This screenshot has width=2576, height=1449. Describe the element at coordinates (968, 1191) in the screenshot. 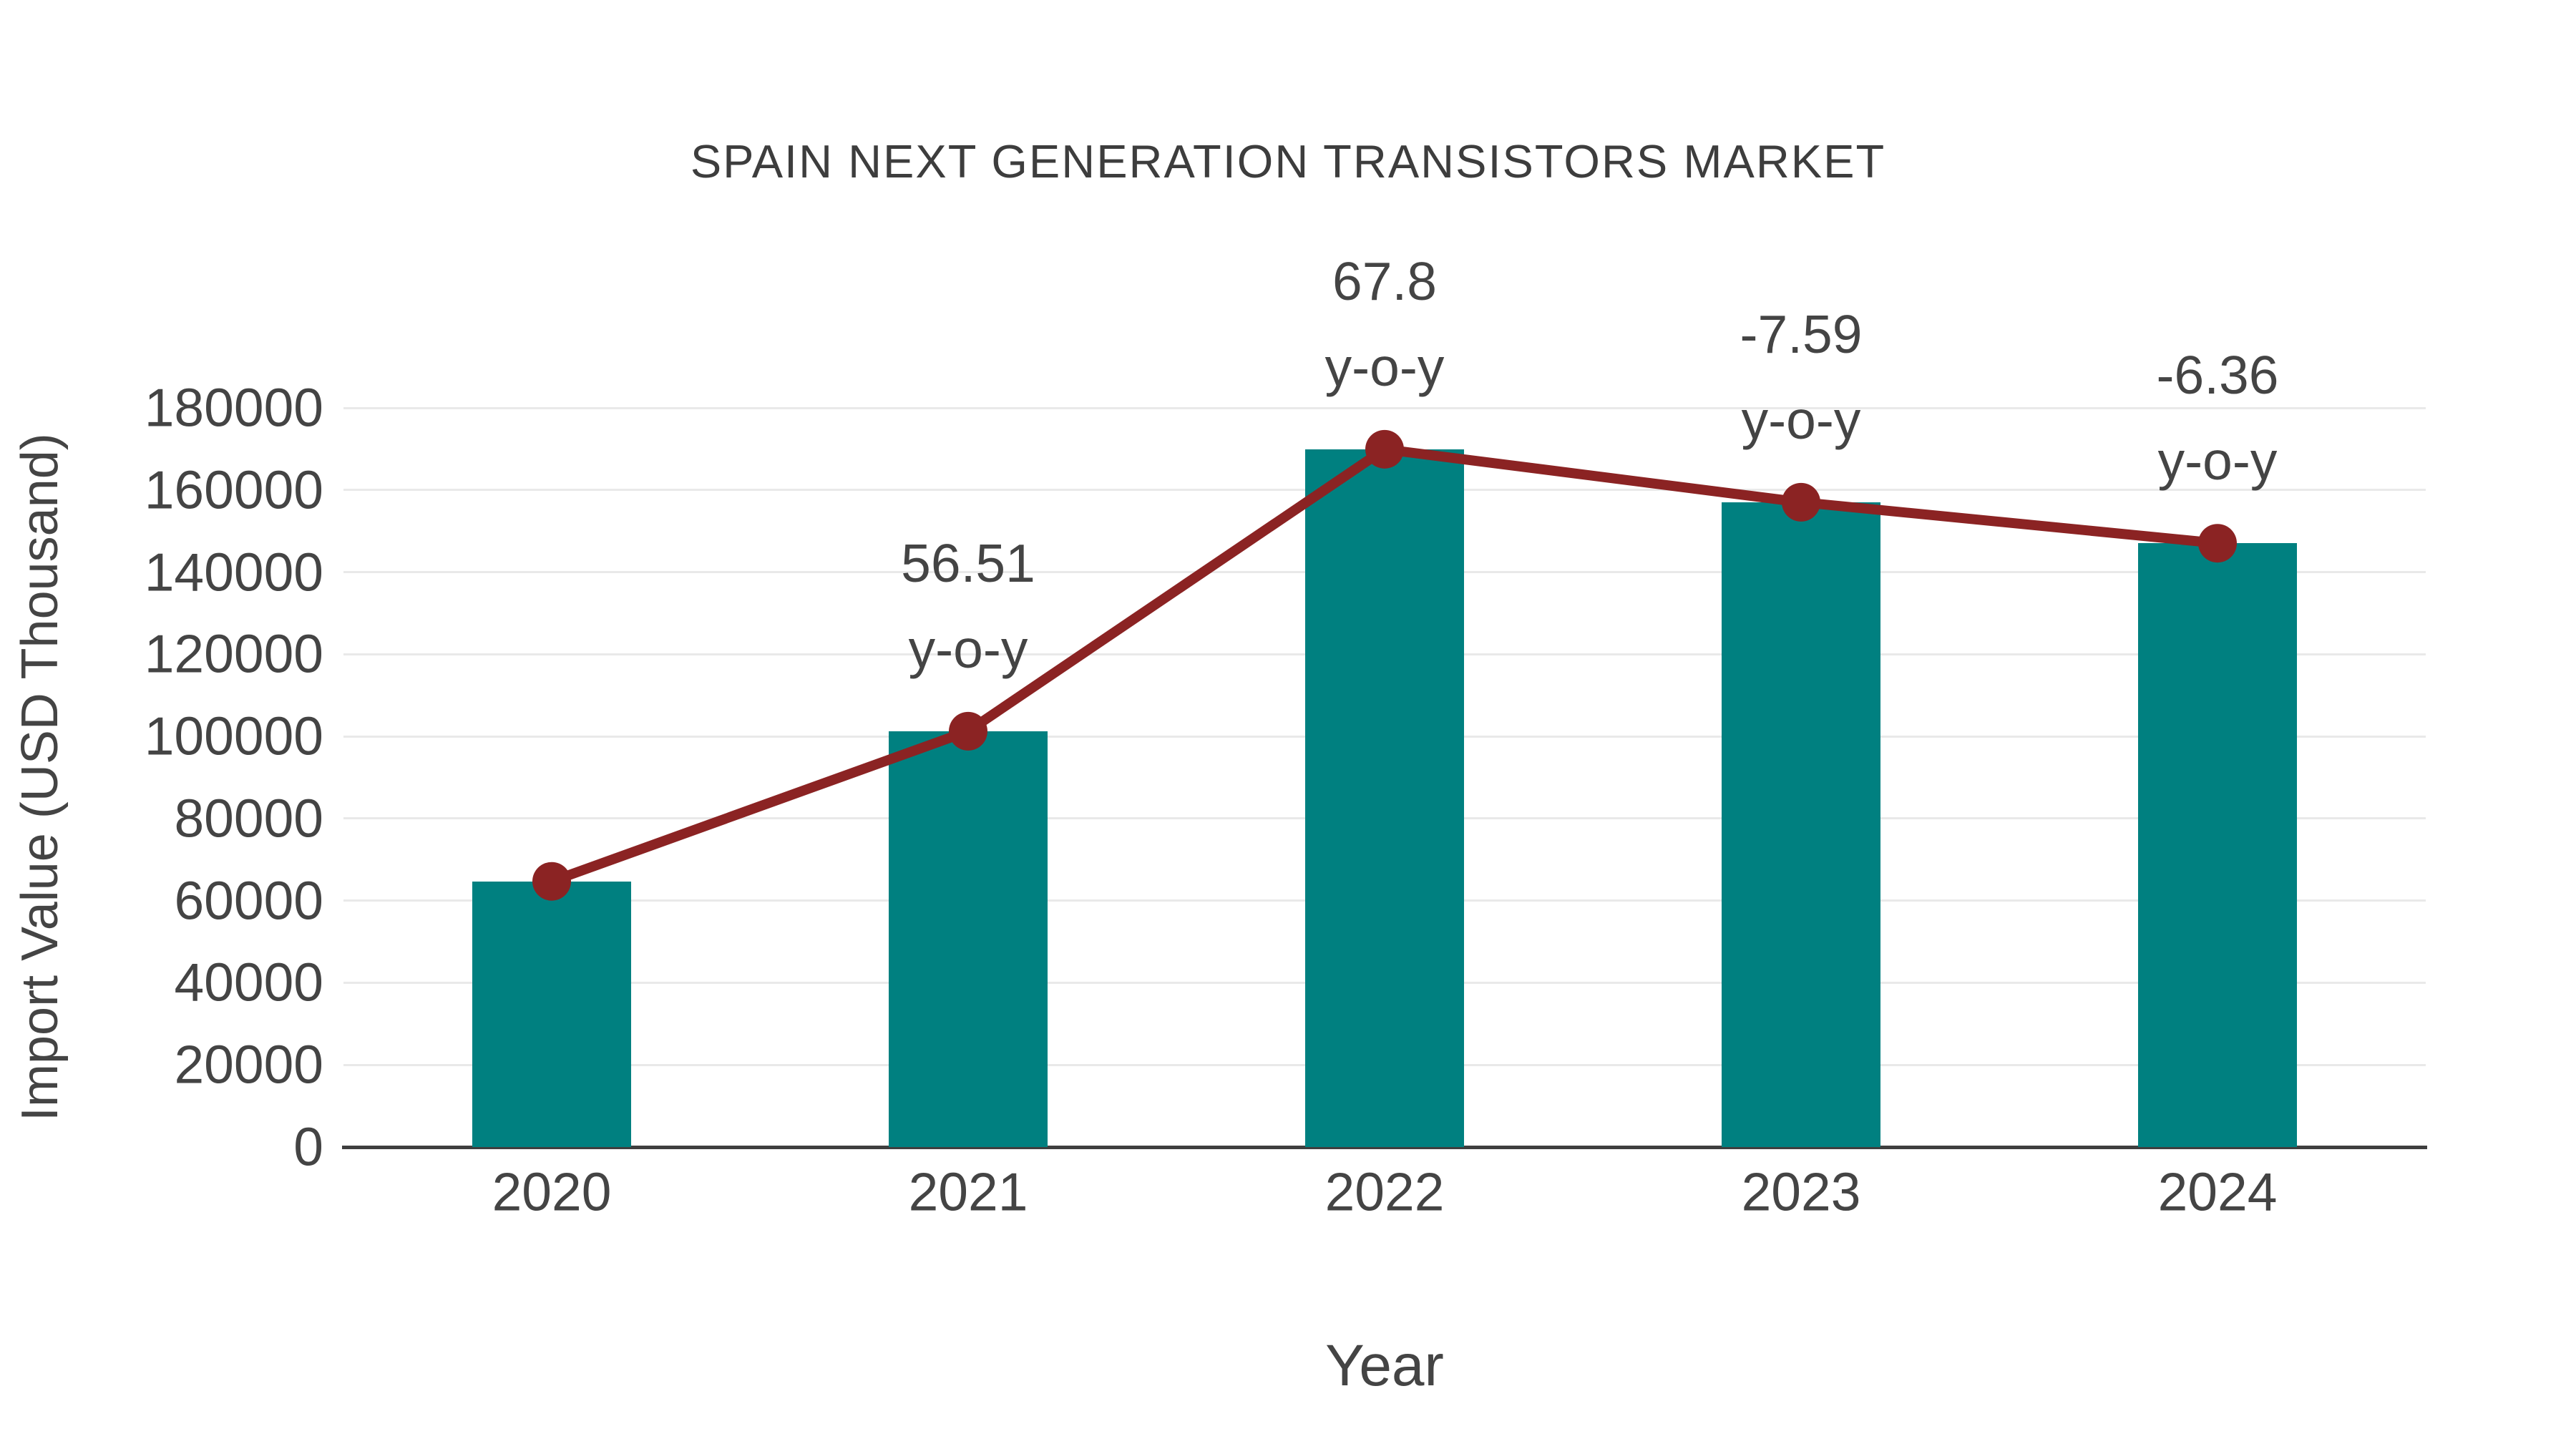

I see `x-tick-label: 2021` at that location.